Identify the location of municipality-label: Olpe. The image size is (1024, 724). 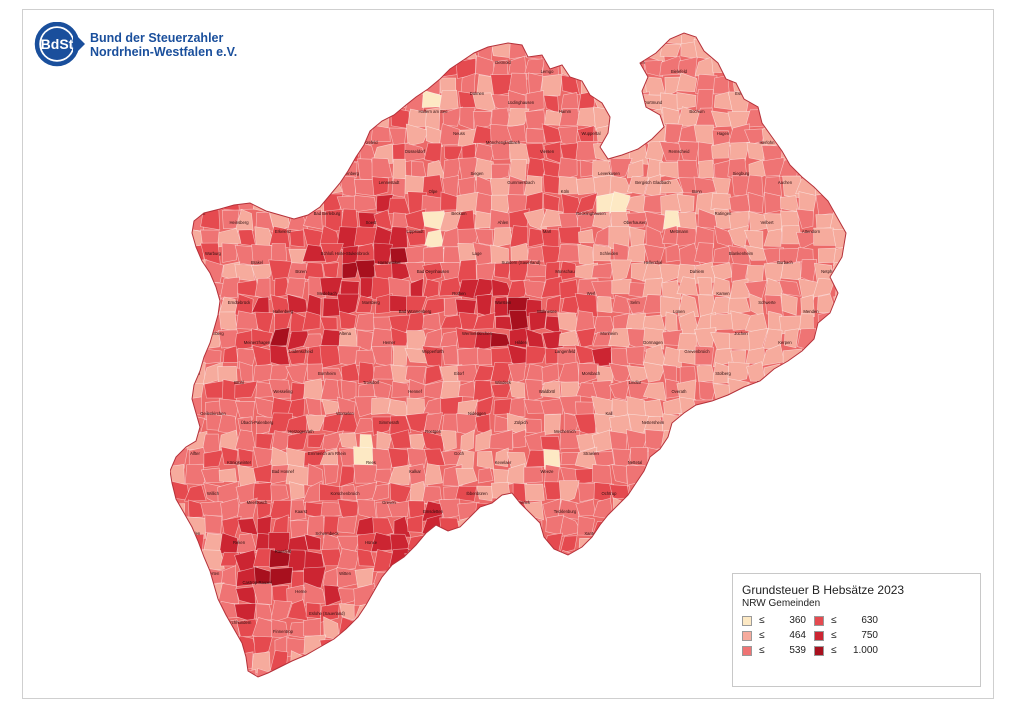
(434, 191).